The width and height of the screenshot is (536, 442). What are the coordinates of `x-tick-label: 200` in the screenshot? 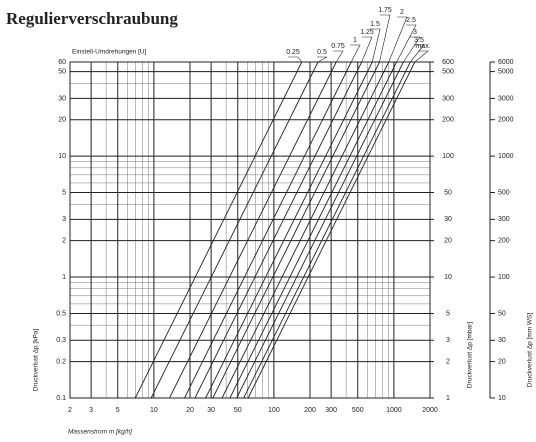 It's located at (310, 410).